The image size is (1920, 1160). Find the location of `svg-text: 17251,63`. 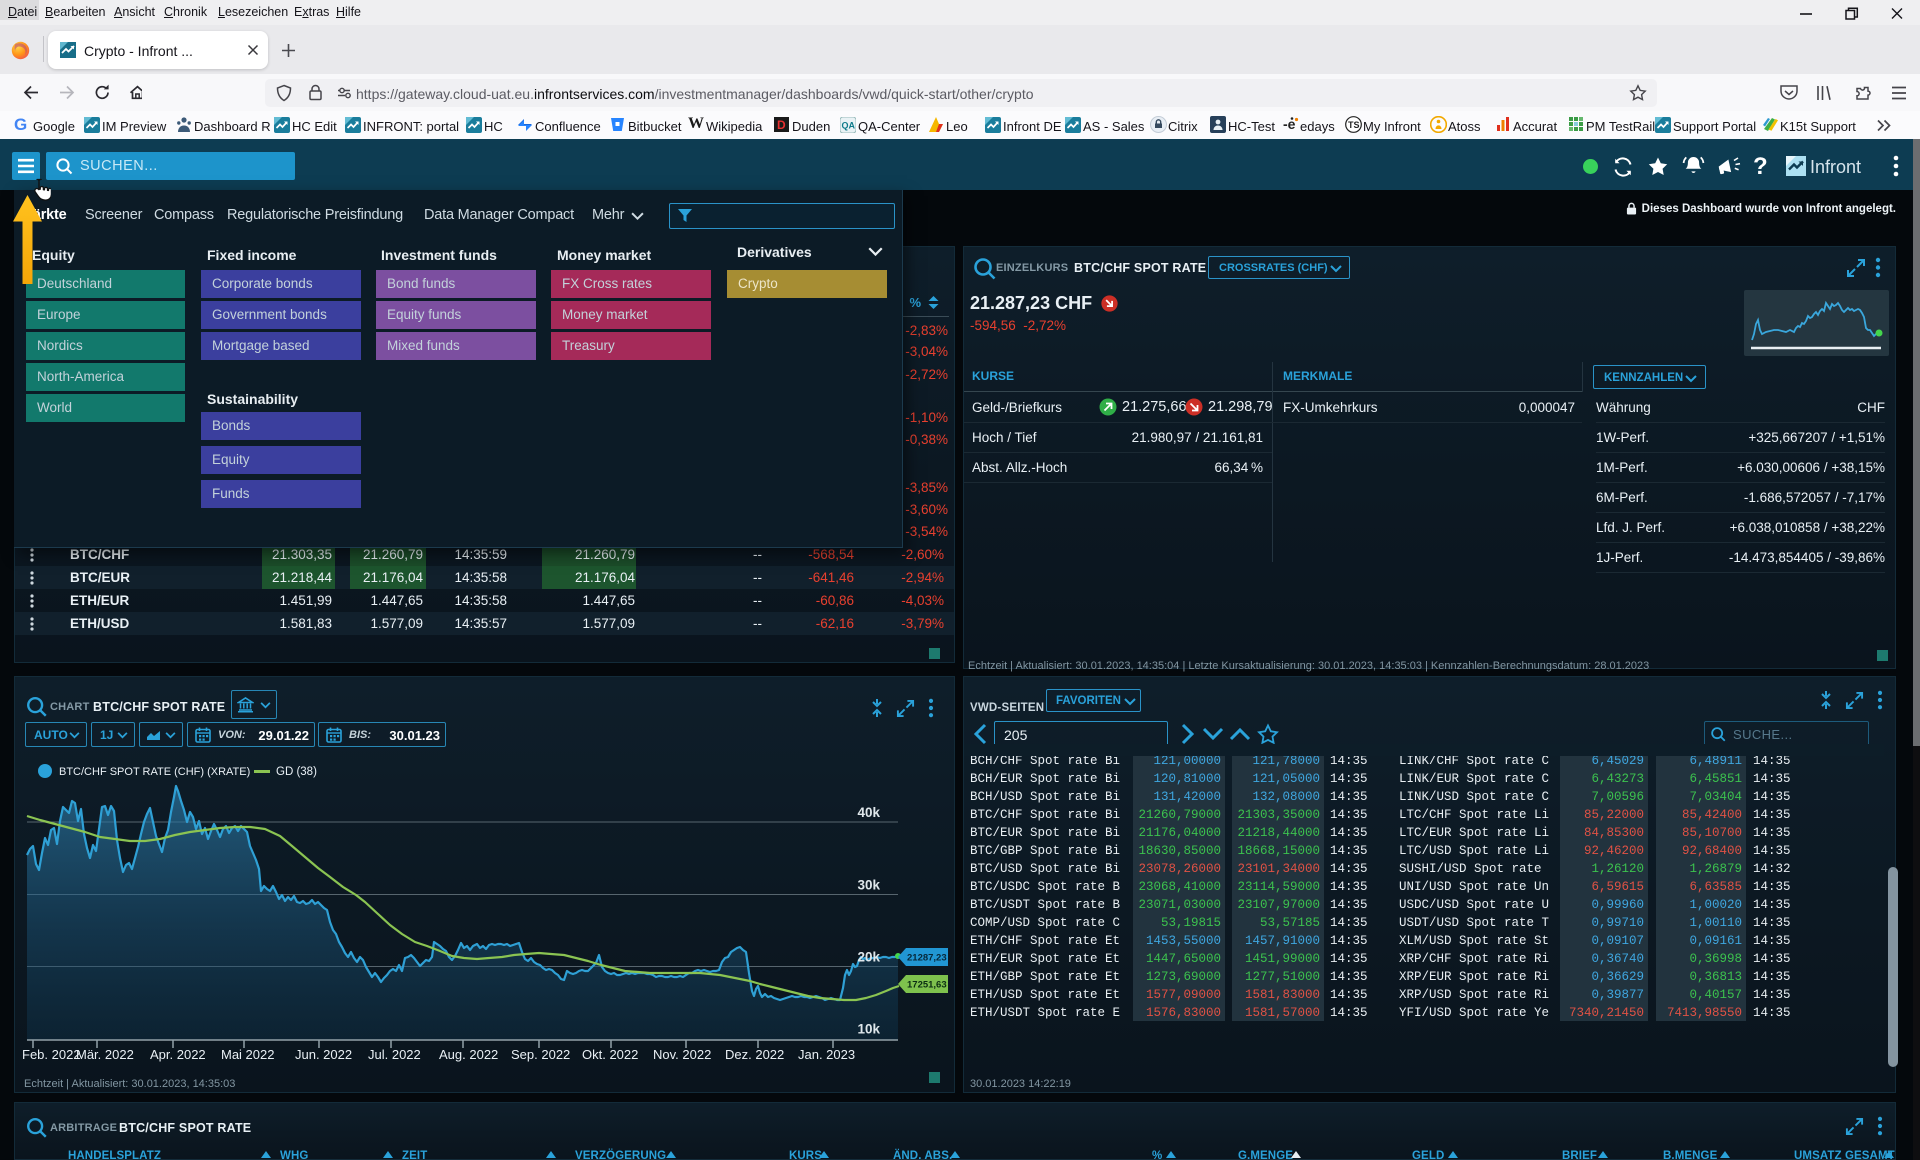

svg-text: 17251,63 is located at coordinates (927, 985).